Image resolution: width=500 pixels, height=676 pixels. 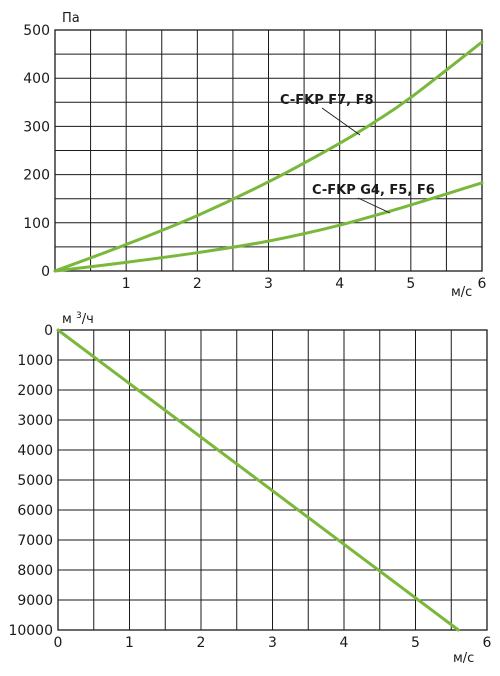 What do you see at coordinates (339, 284) in the screenshot?
I see `pressure-x-tick-label: 4` at bounding box center [339, 284].